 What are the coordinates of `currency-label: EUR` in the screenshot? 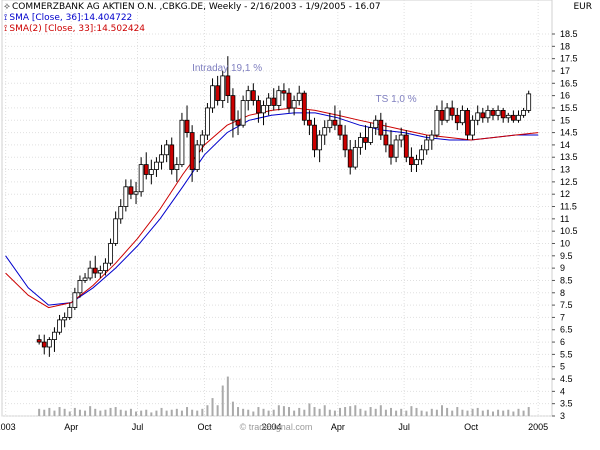 It's located at (582, 7).